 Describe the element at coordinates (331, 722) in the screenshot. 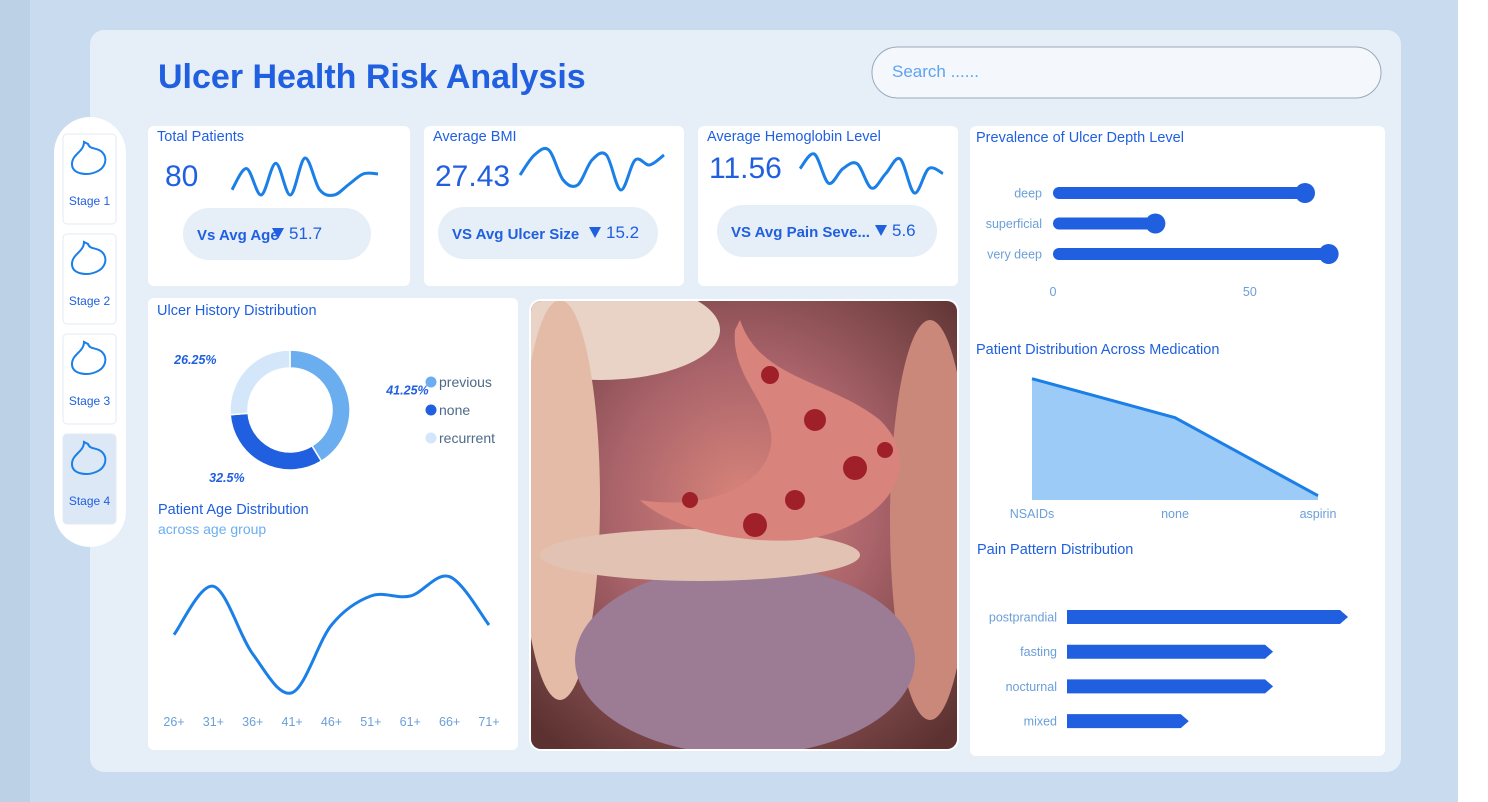

I see `x-tick-label: 46+` at that location.